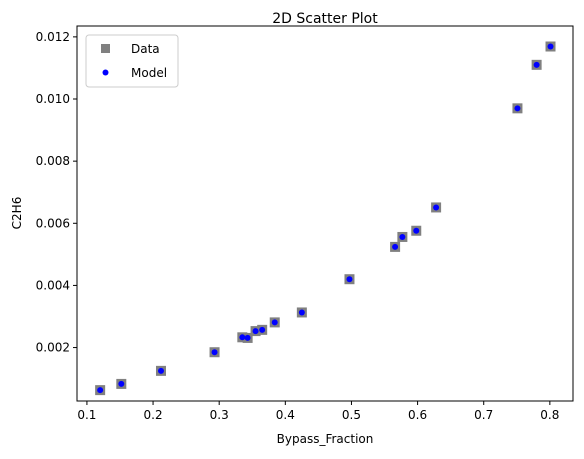  Describe the element at coordinates (53, 37) in the screenshot. I see `y-tick-label: 0.012` at that location.